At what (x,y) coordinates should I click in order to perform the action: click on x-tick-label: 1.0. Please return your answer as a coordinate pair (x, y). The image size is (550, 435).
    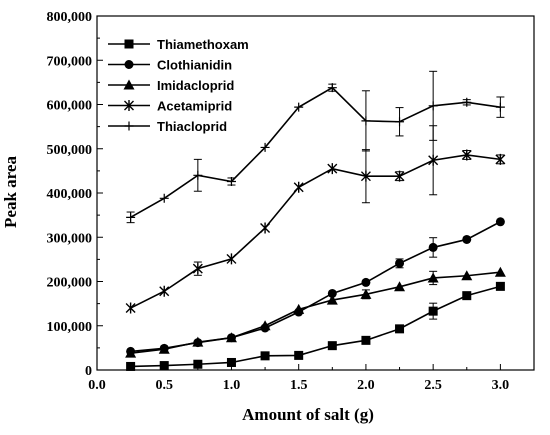
    Looking at the image, I should click on (232, 385).